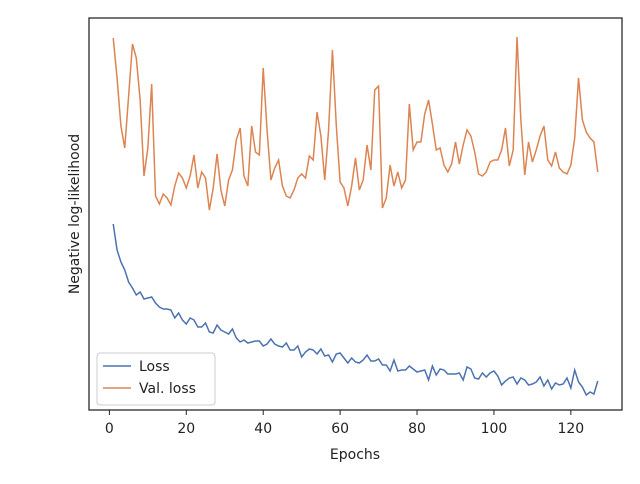 The image size is (640, 484). What do you see at coordinates (494, 429) in the screenshot?
I see `x-tick-label: 100` at bounding box center [494, 429].